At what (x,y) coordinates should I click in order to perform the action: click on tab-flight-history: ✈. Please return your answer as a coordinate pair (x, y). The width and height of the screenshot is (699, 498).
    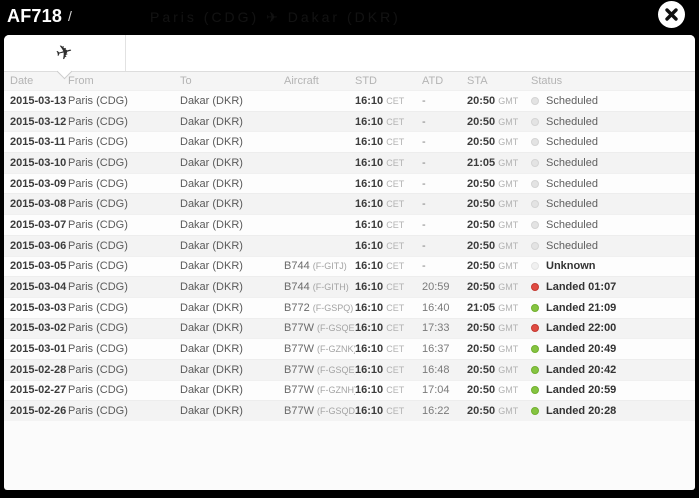
    Looking at the image, I should click on (65, 57).